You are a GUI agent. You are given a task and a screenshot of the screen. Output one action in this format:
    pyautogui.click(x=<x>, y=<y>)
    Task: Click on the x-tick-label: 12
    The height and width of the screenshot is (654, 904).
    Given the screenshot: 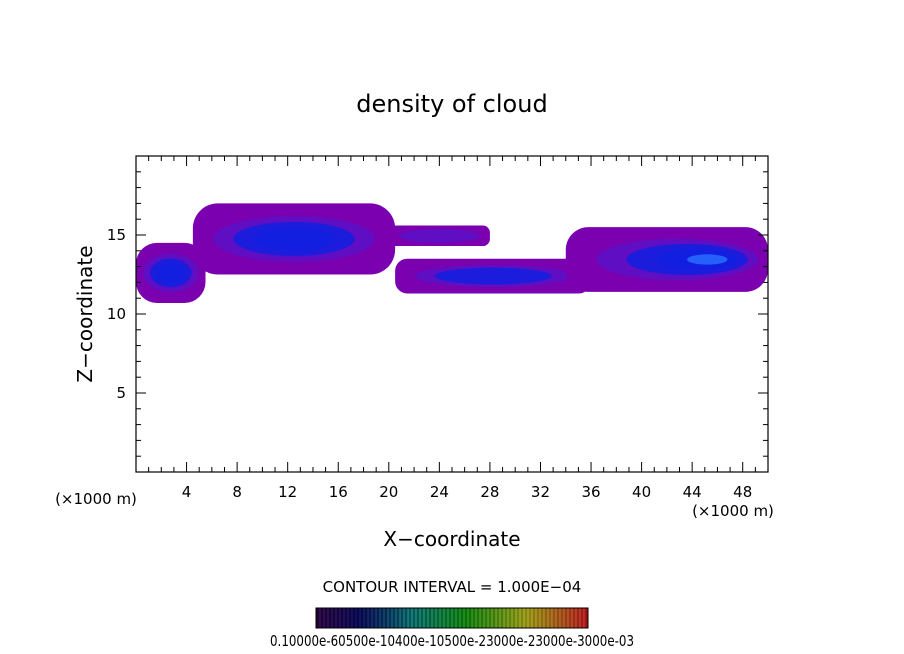 What is the action you would take?
    pyautogui.click(x=287, y=492)
    